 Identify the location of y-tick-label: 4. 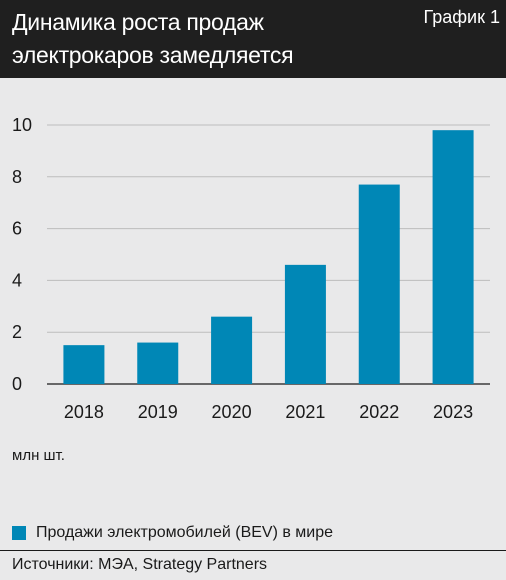
(17, 280).